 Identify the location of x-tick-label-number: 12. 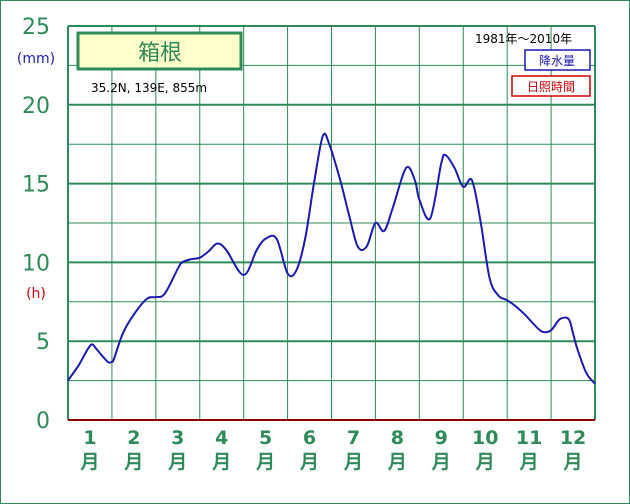
(573, 438).